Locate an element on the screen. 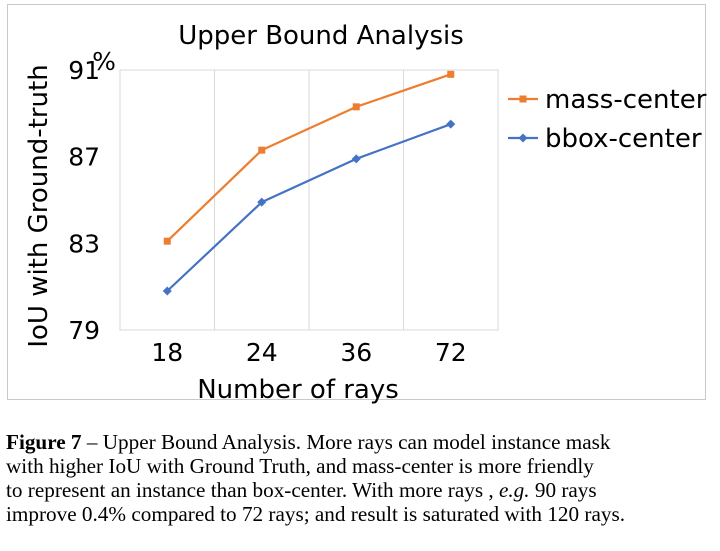 This screenshot has height=551, width=720. legend-label-mass-center: mass-center is located at coordinates (626, 100).